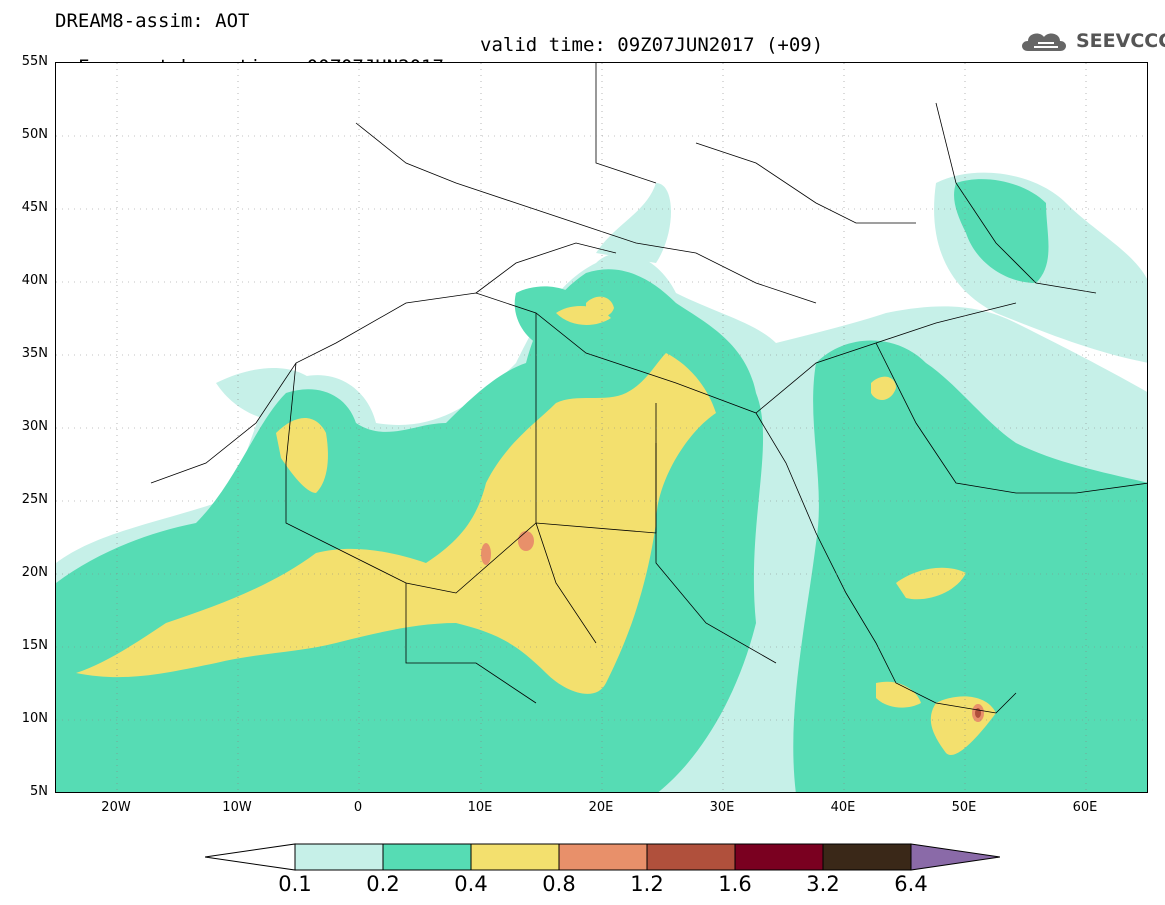 This screenshot has height=905, width=1165. What do you see at coordinates (152, 21) in the screenshot?
I see `map-title: DREAM8-assim: AOT` at bounding box center [152, 21].